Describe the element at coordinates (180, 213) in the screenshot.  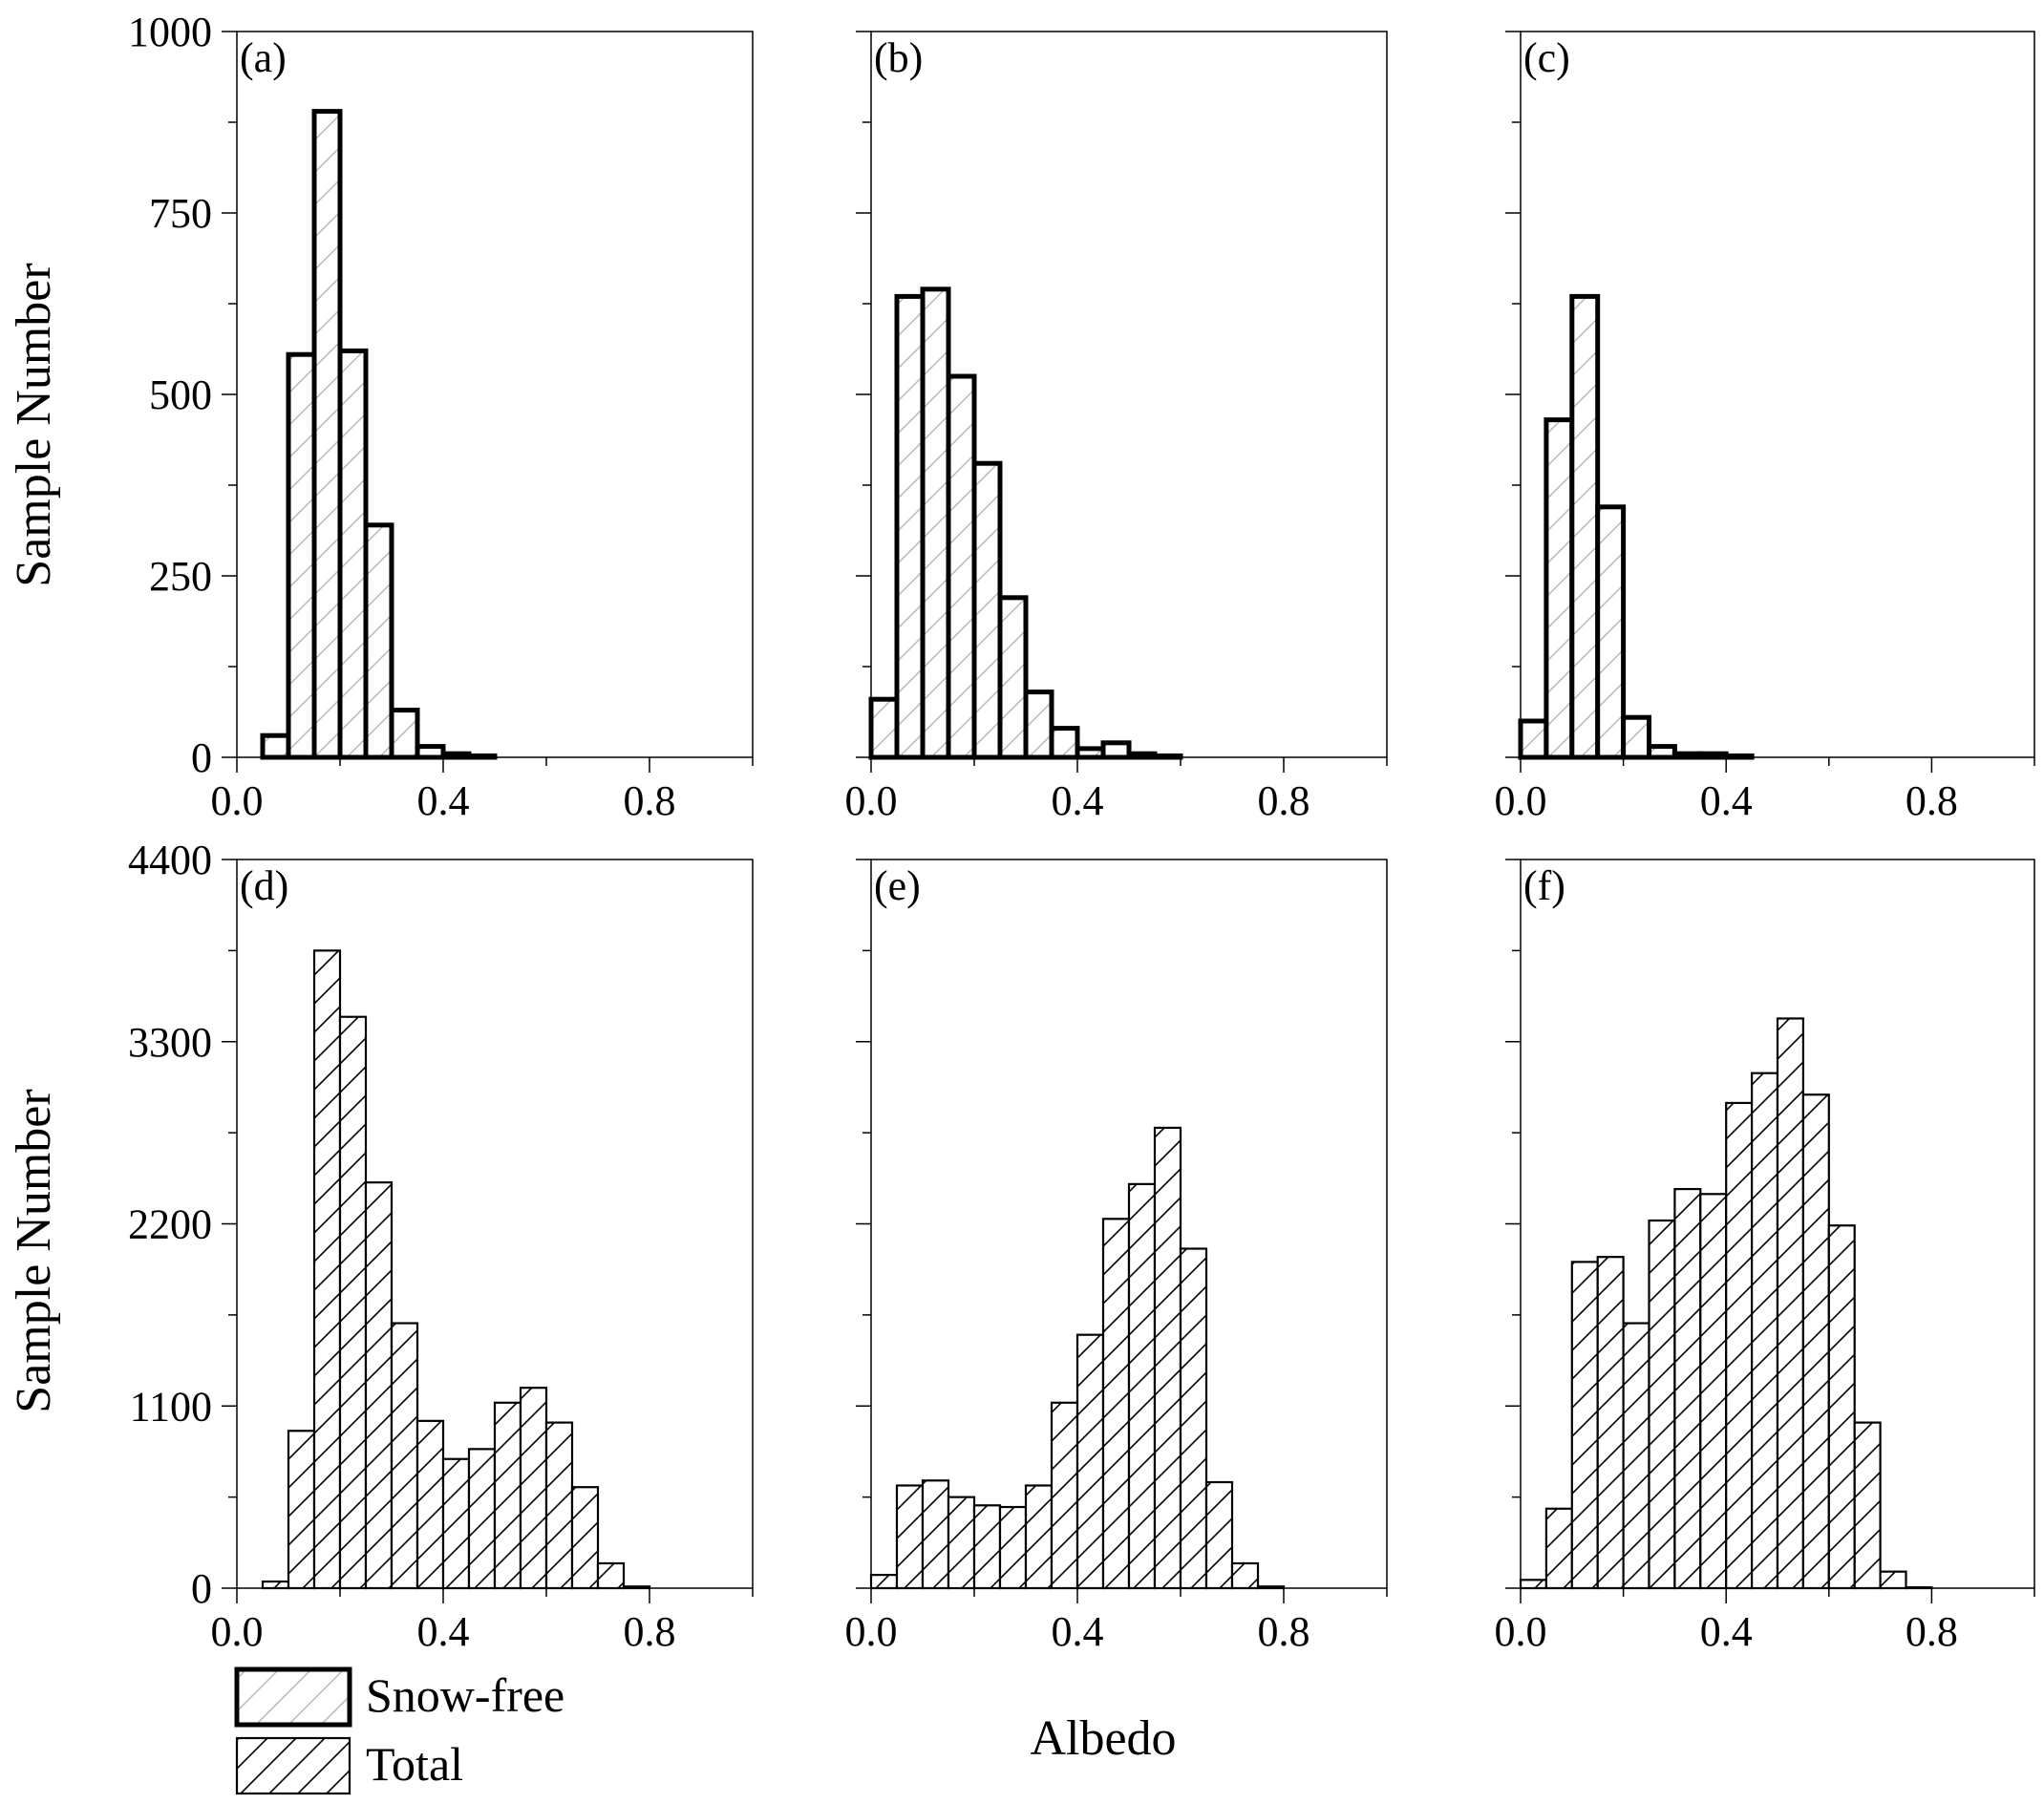
I see `ytick-label-a-3: 750` at that location.